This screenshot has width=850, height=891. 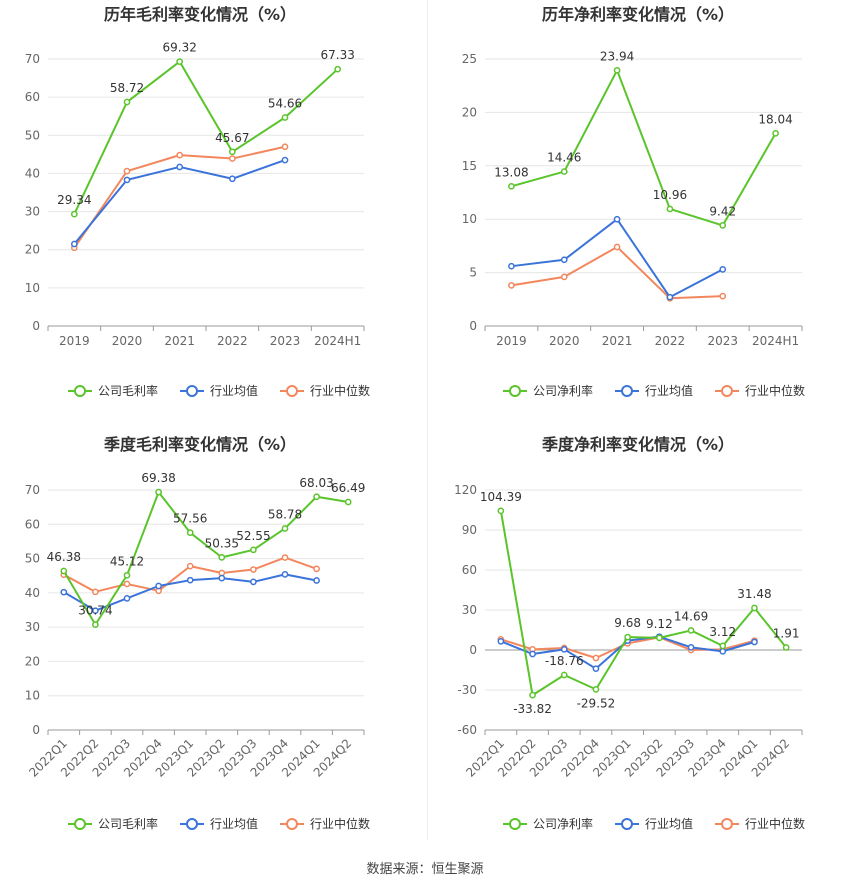 What do you see at coordinates (200, 14) in the screenshot?
I see `chart-title: 历年毛利率变化情况（%）` at bounding box center [200, 14].